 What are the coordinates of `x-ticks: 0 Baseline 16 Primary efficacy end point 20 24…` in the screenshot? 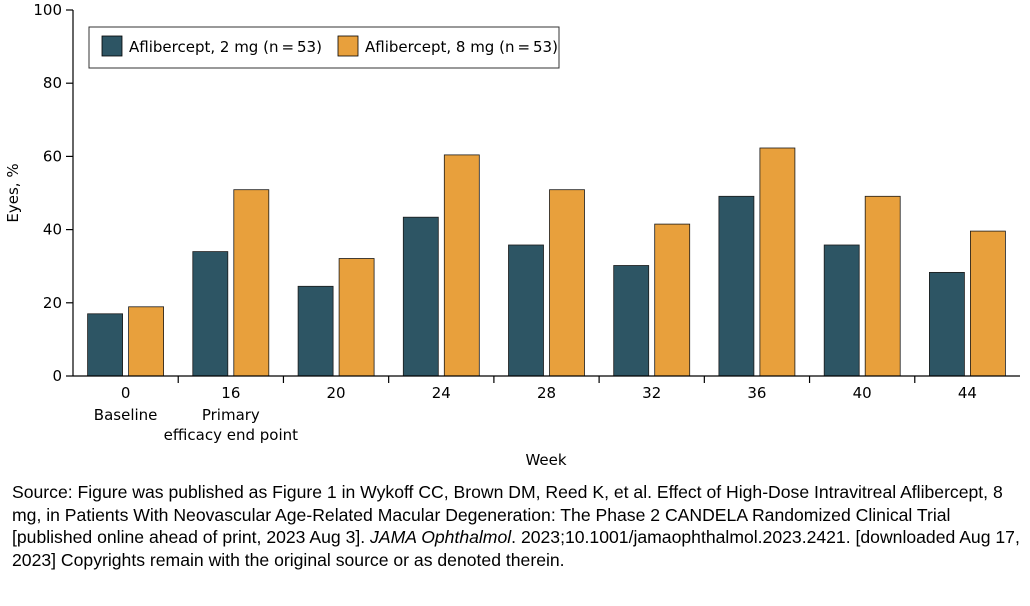 It's located at (535, 410).